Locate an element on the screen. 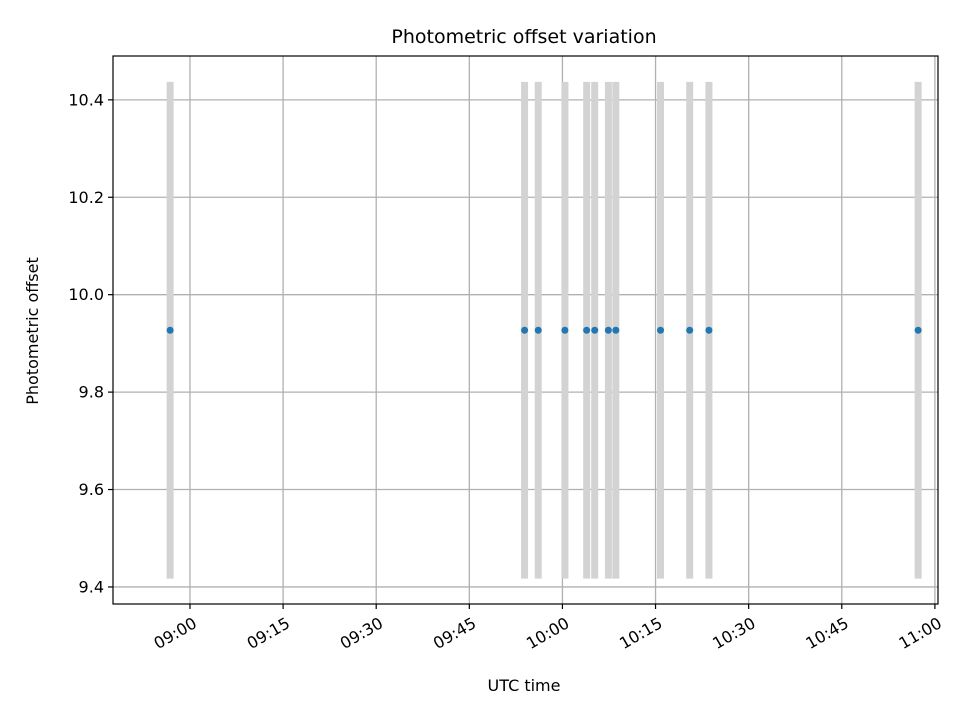 The image size is (960, 720). data-points is located at coordinates (544, 330).